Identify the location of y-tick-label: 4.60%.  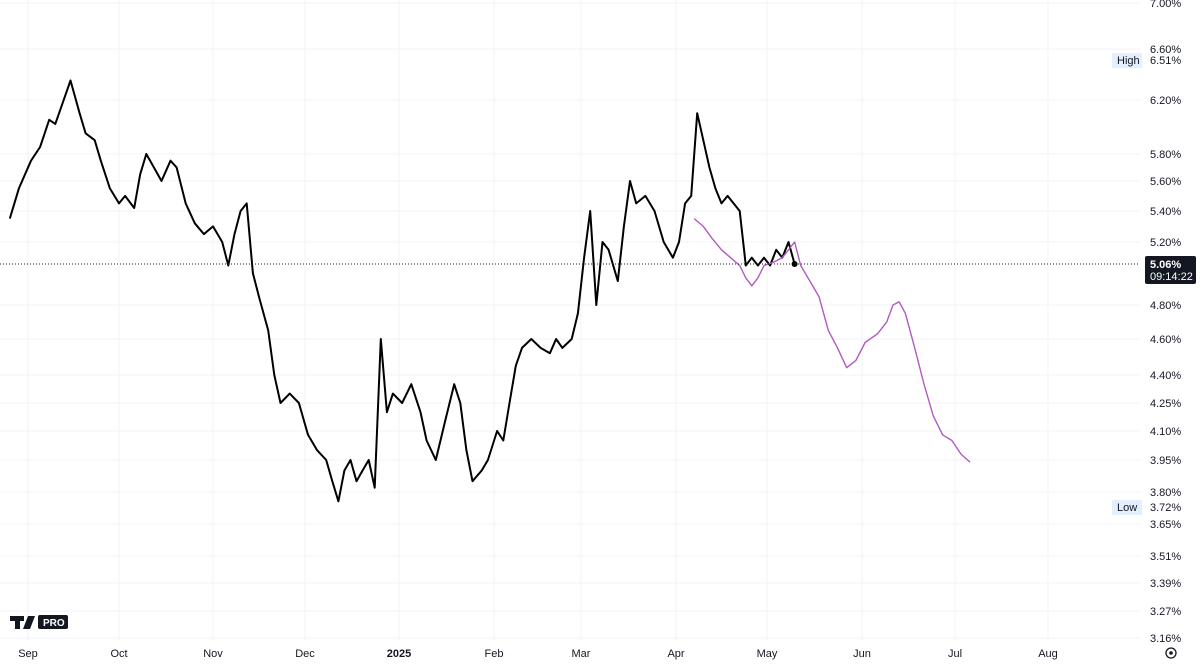
(1165, 340).